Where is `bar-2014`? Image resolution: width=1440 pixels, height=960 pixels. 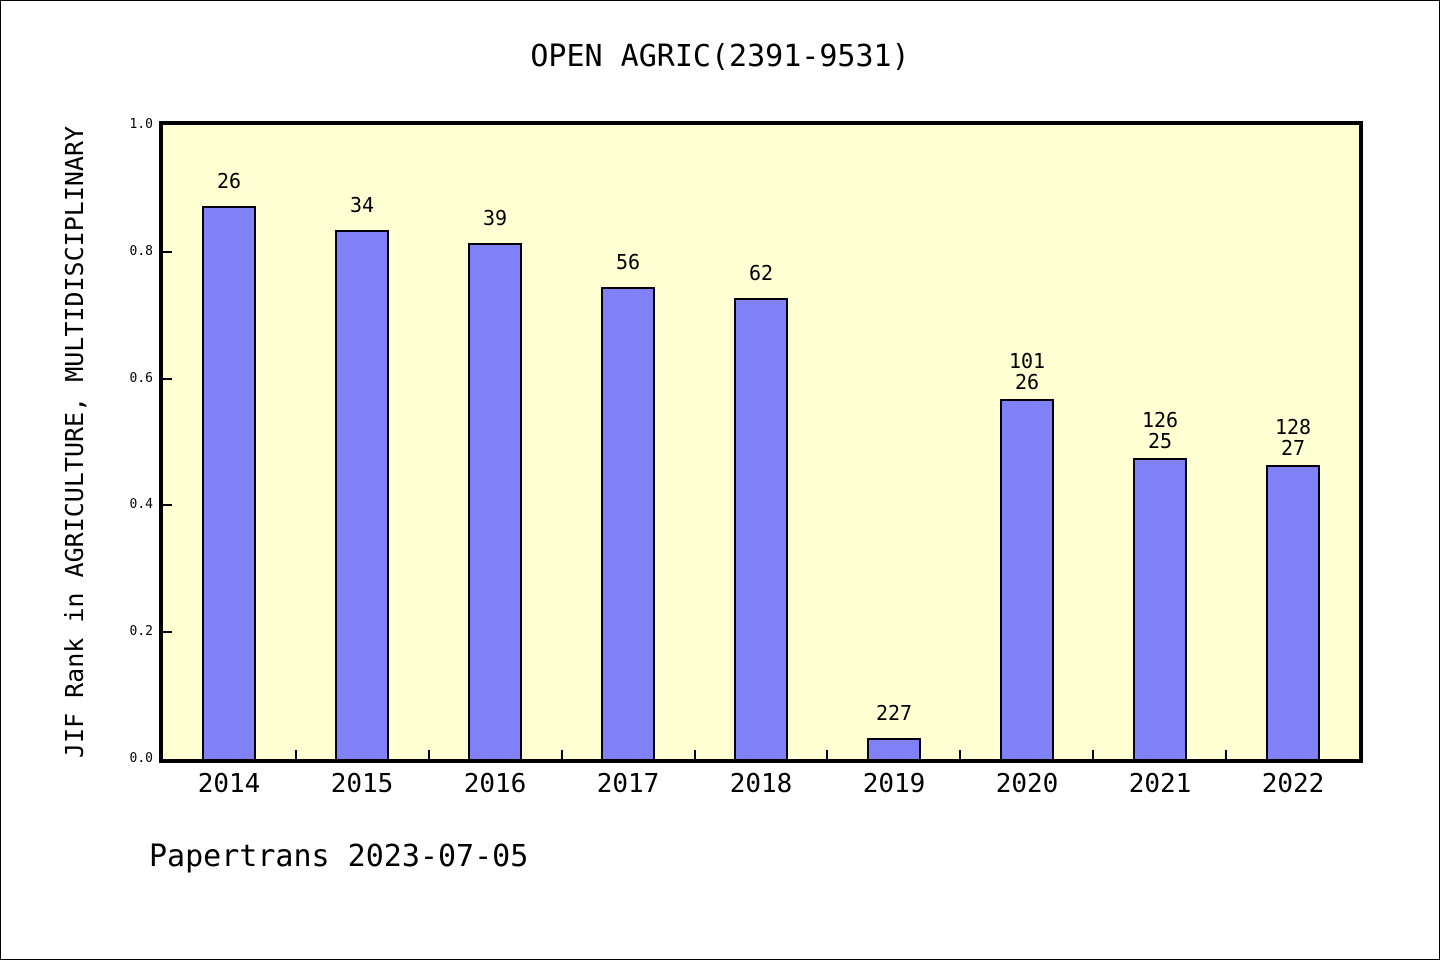
bar-2014 is located at coordinates (229, 482).